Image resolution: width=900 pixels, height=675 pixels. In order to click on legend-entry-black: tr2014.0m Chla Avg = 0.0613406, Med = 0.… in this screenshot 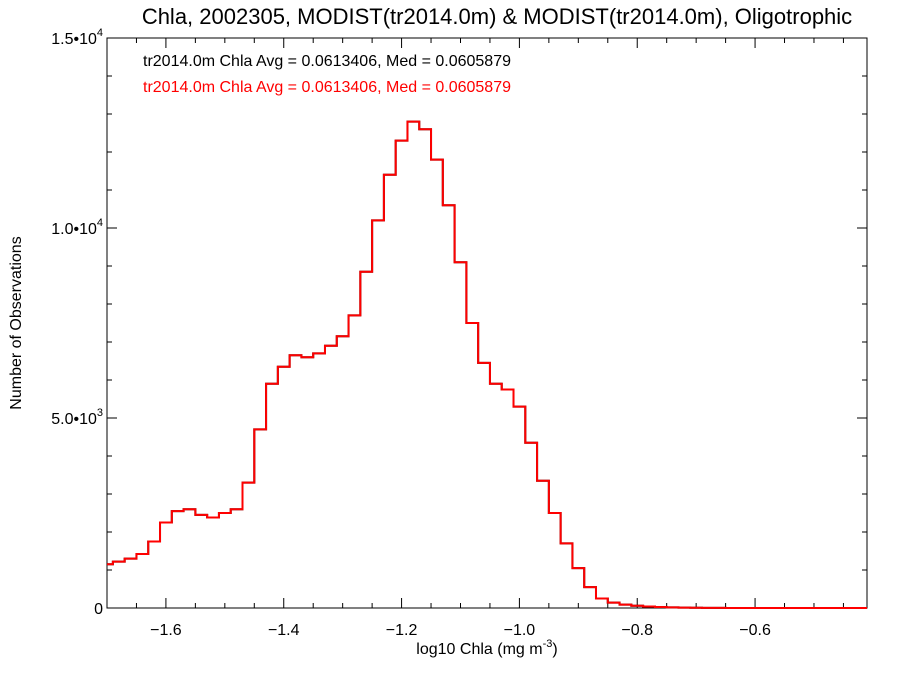, I will do `click(327, 61)`.